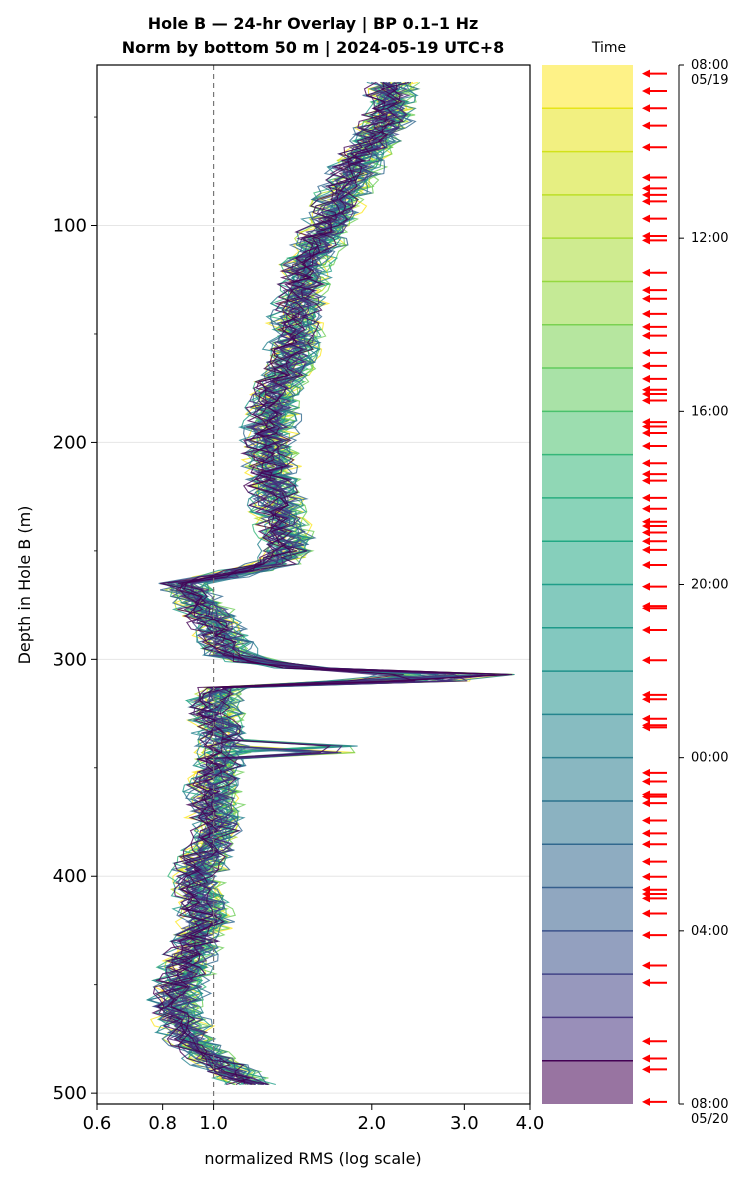 This screenshot has width=750, height=1185. I want to click on chart-title-line1: Hole B — 24-hr Overlay | BP 0.1–1 Hz, so click(313, 24).